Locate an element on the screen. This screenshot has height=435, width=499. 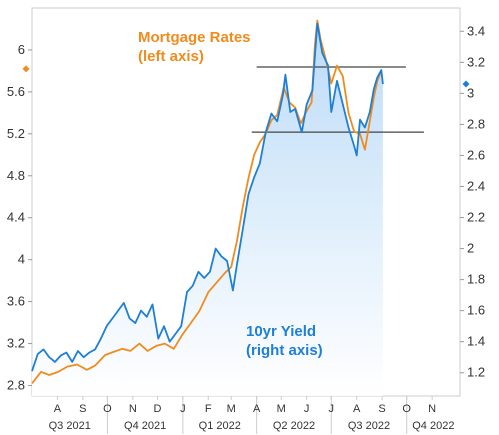
left-tick-label: 2.8 is located at coordinates (16, 385).